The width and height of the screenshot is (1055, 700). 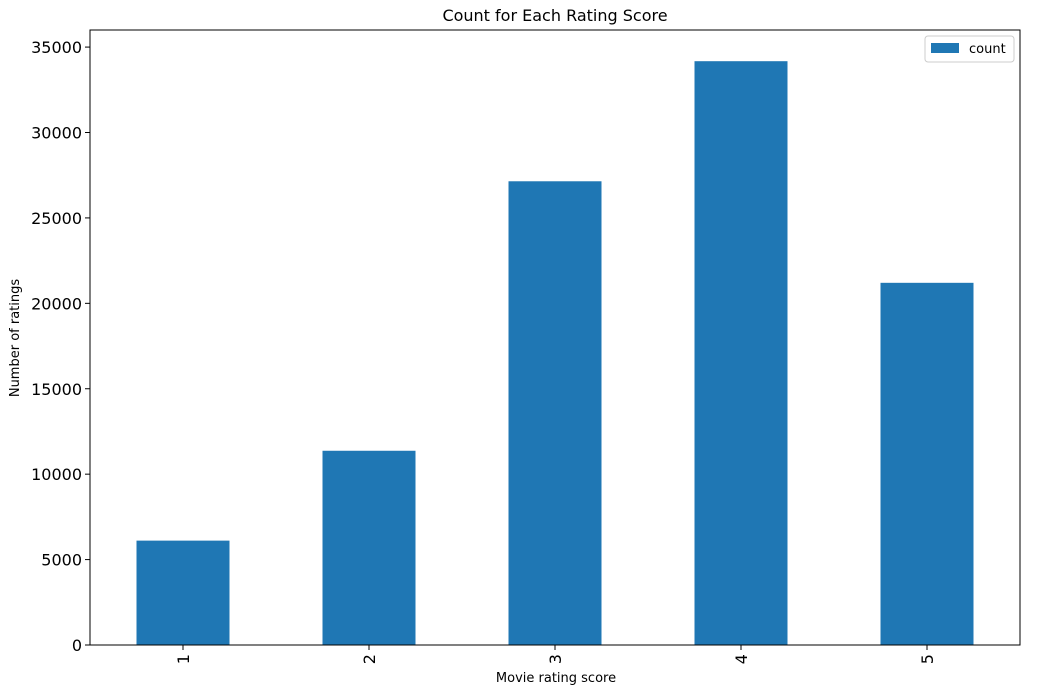 What do you see at coordinates (945, 48) in the screenshot?
I see `legend-swatch-count` at bounding box center [945, 48].